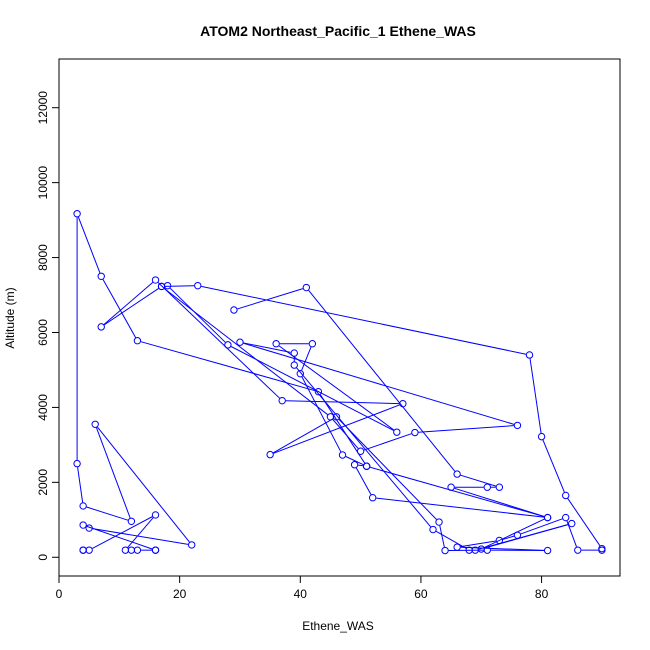  What do you see at coordinates (59, 594) in the screenshot?
I see `x-tick-label: 0` at bounding box center [59, 594].